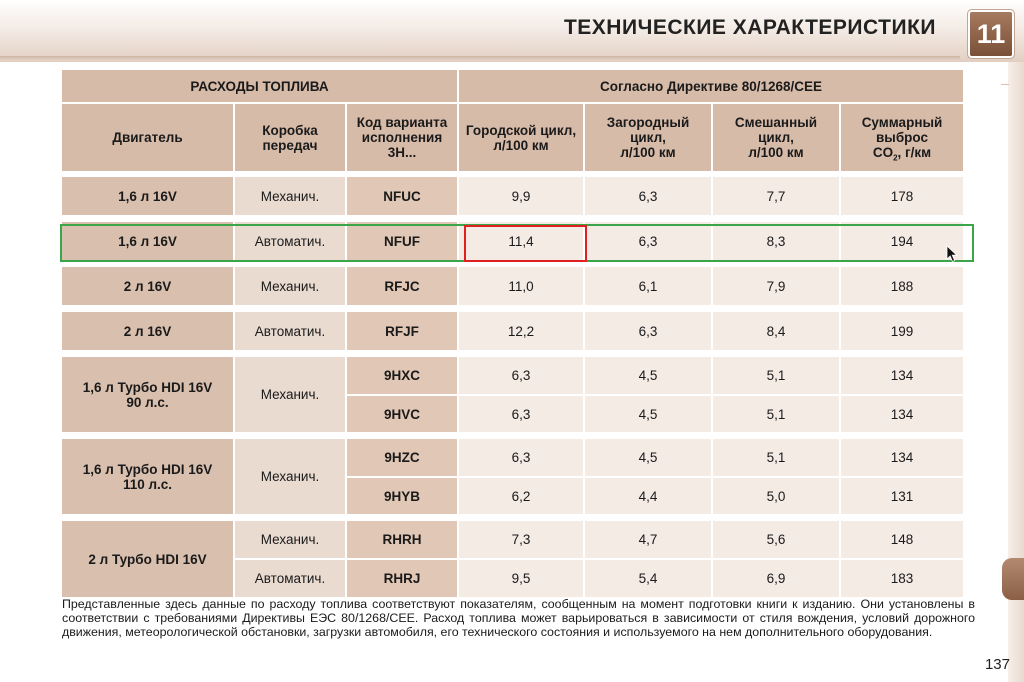 The width and height of the screenshot is (1024, 682). Describe the element at coordinates (402, 414) in the screenshot. I see `code-cell: 9HVC` at that location.